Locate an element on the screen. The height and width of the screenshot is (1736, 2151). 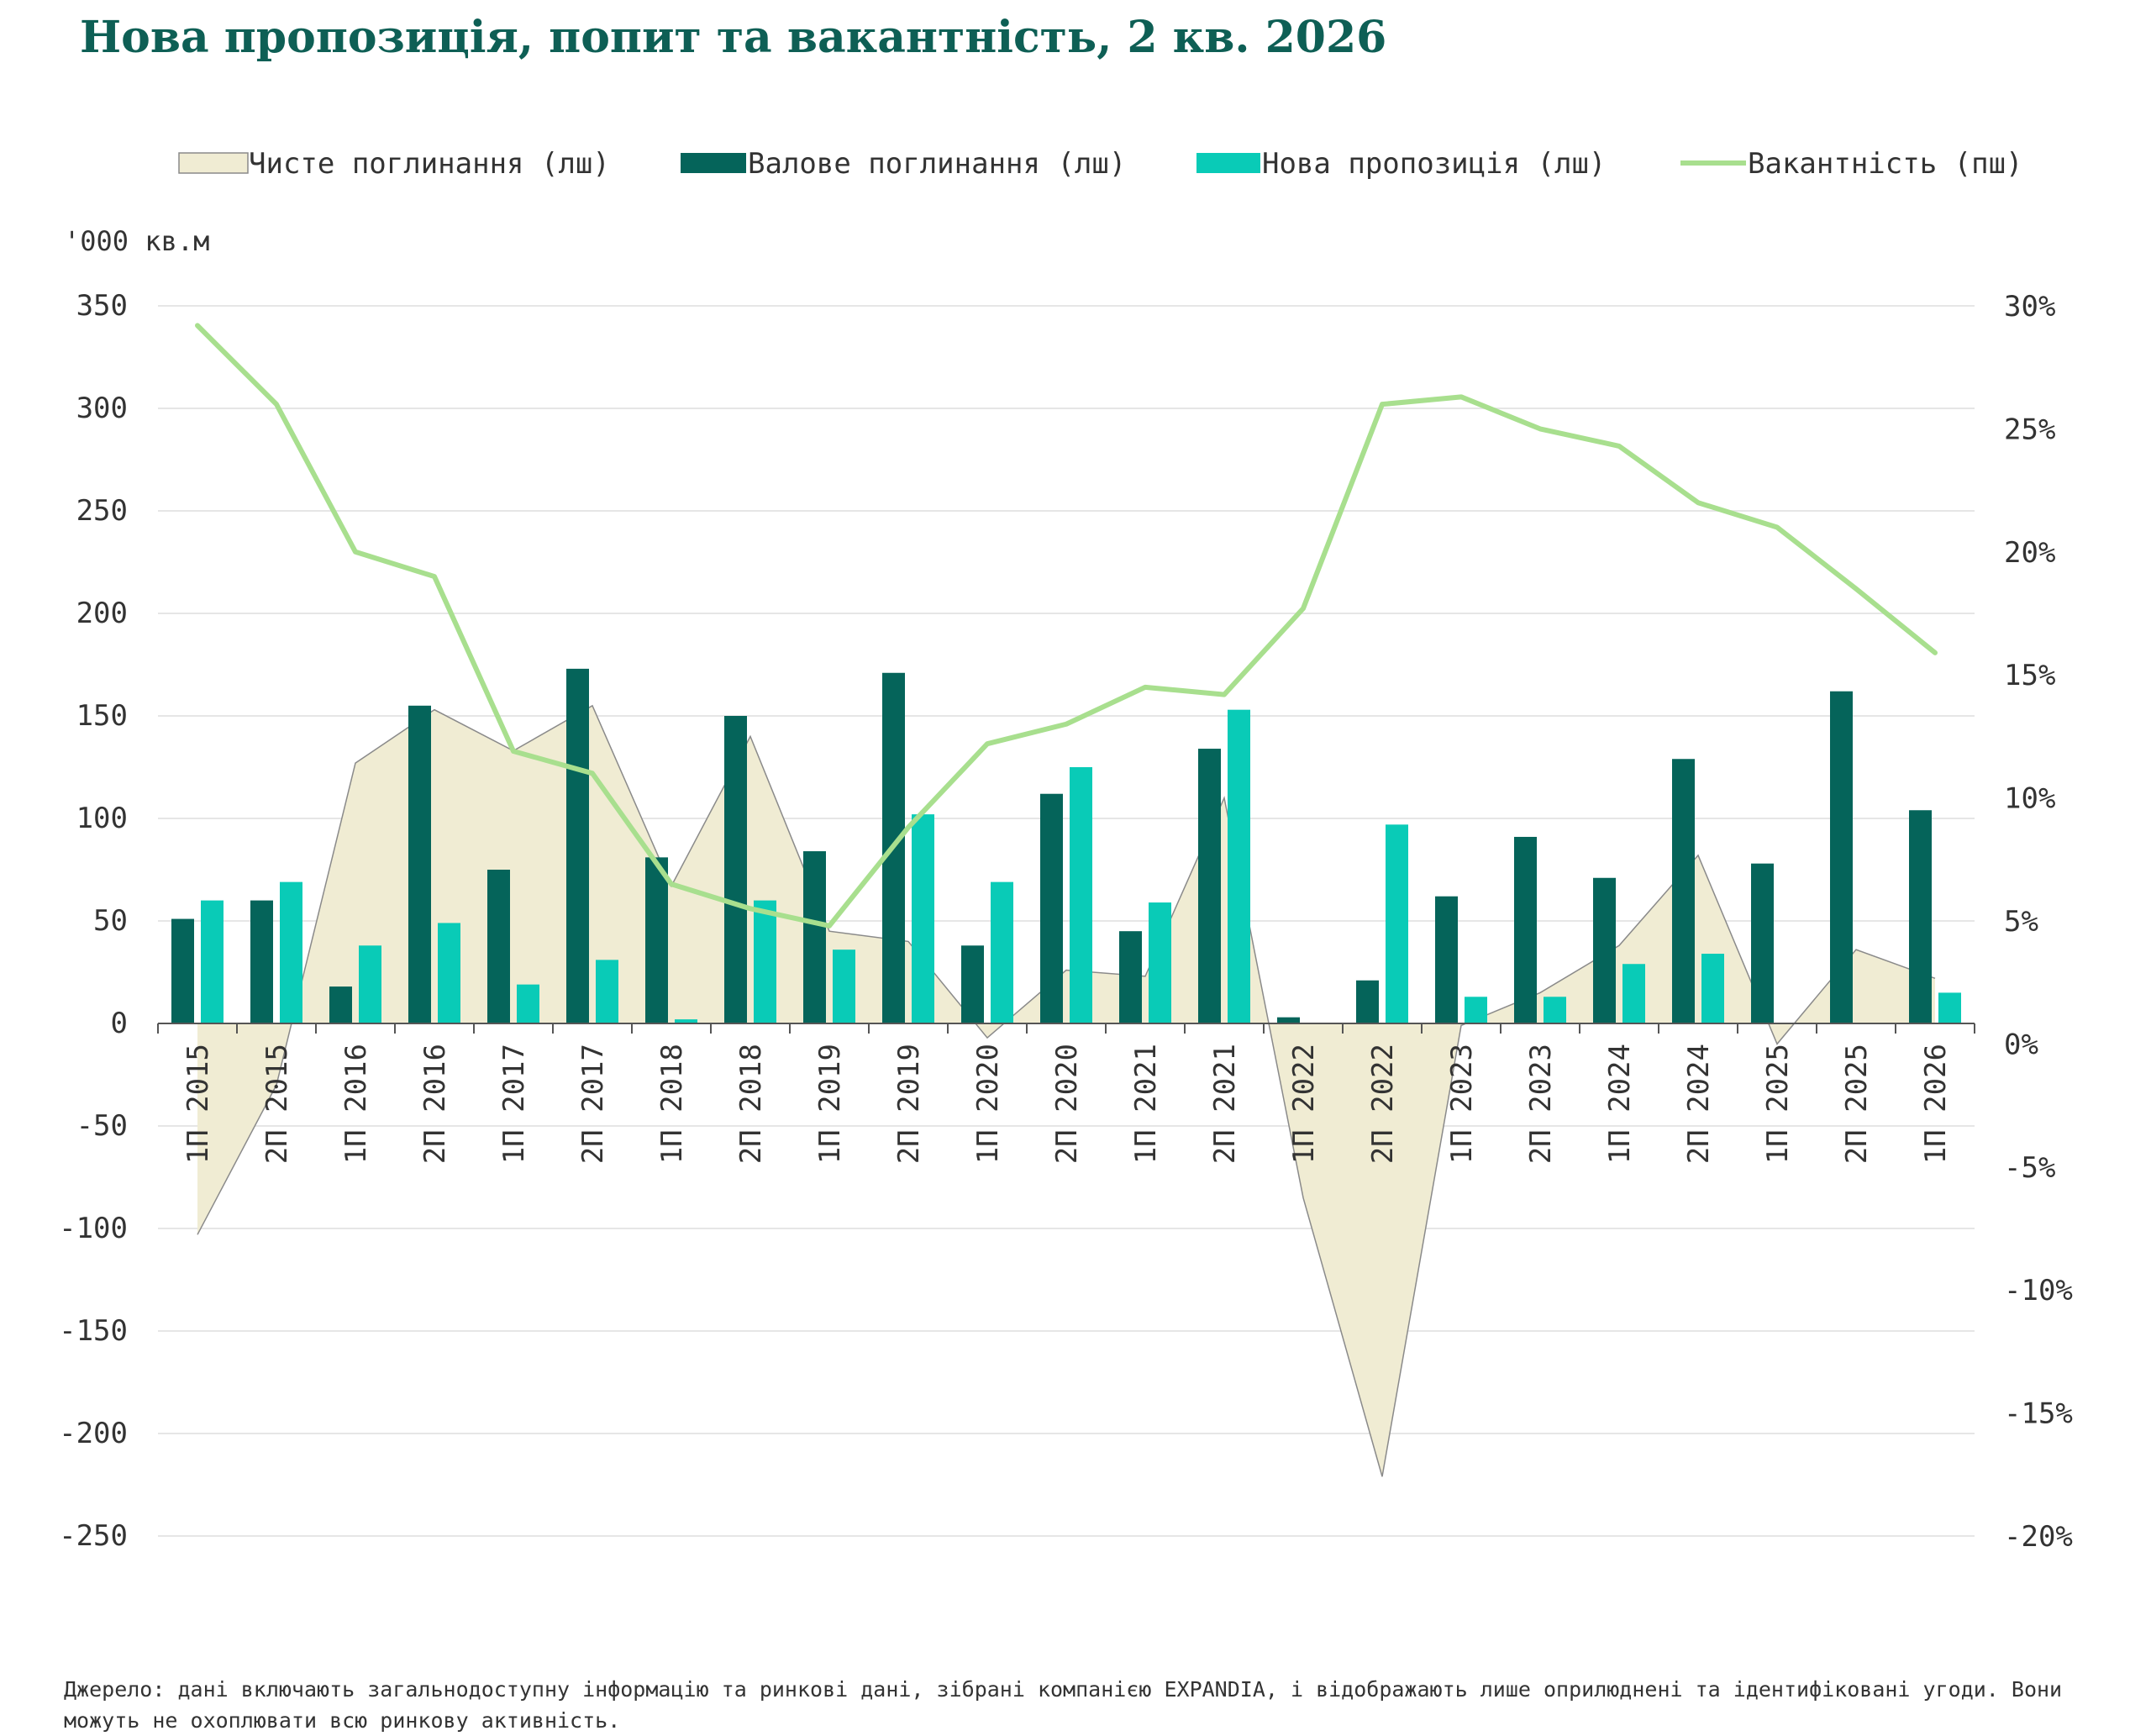
category-label: 2П 2024 is located at coordinates (1699, 1104).